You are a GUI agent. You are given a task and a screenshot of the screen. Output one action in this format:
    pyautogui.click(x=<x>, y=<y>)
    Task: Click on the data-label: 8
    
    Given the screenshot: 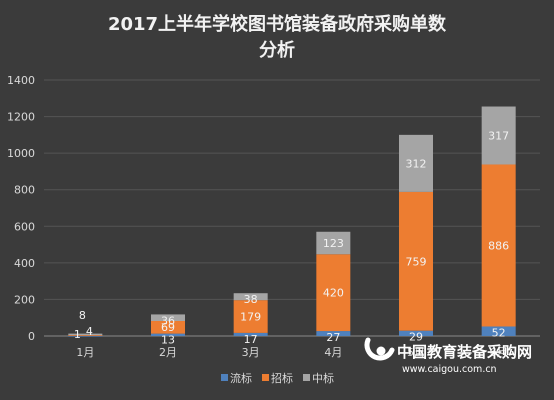 What is the action you would take?
    pyautogui.click(x=82, y=315)
    